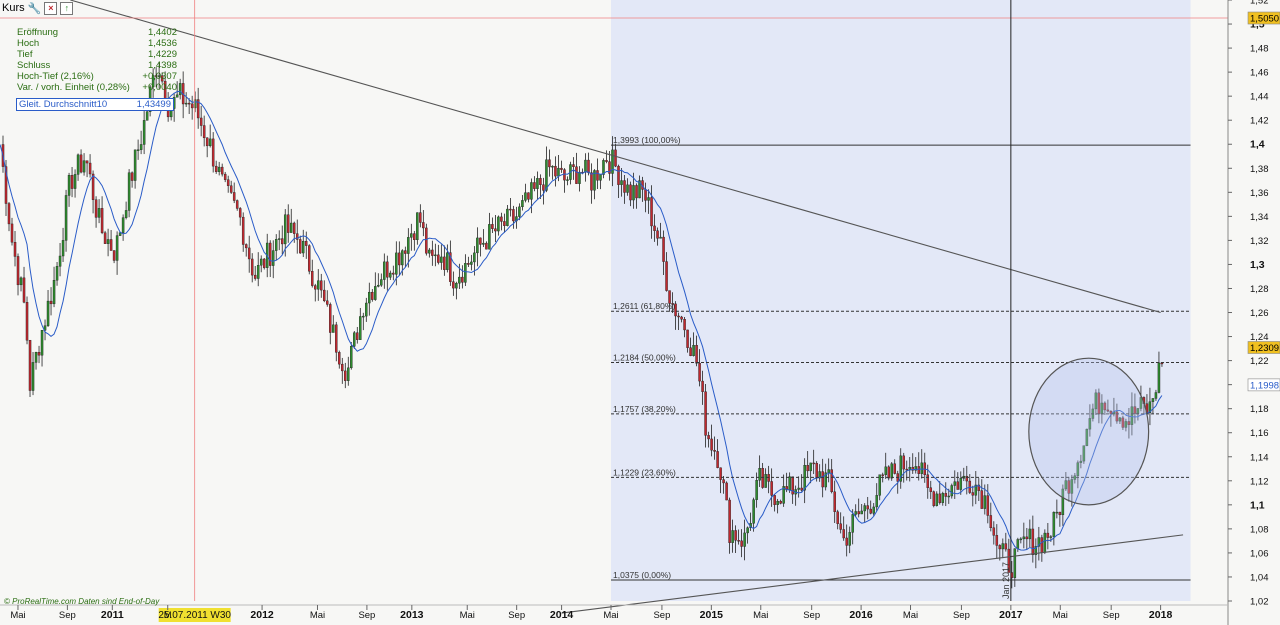  Describe the element at coordinates (97, 43) in the screenshot. I see `info-row: Hoch 1,4536` at that location.